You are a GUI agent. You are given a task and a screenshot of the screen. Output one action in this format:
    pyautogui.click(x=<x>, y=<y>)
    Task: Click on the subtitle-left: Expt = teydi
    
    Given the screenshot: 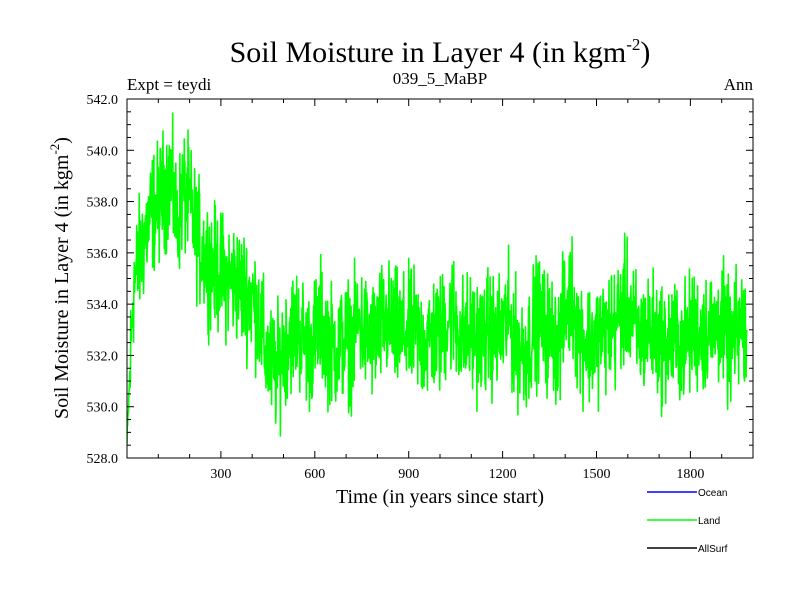 What is the action you would take?
    pyautogui.click(x=169, y=84)
    